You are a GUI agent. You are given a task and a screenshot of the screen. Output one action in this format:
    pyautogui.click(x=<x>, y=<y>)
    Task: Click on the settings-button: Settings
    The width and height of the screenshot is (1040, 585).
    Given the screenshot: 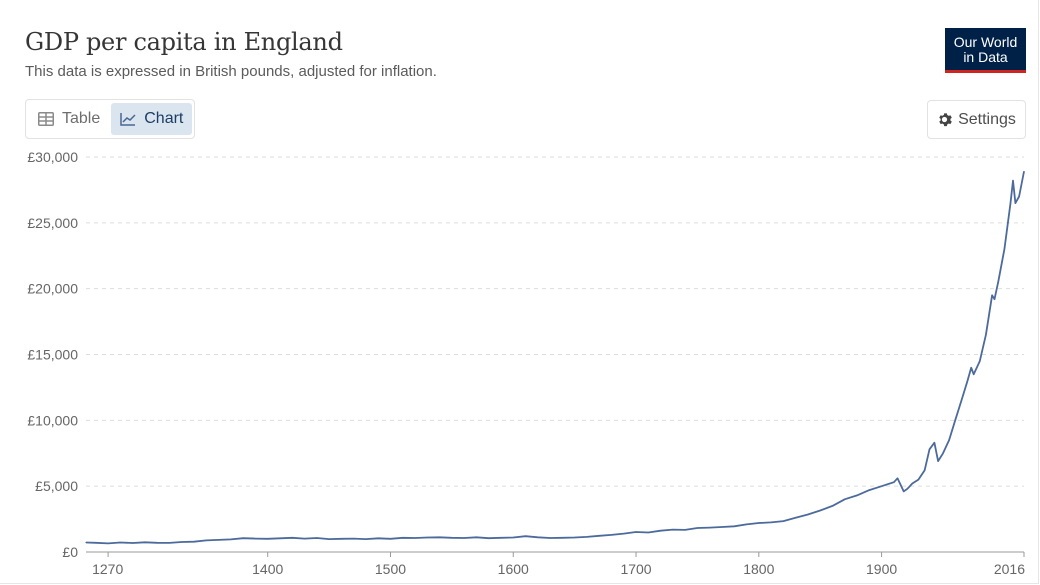 What is the action you would take?
    pyautogui.click(x=976, y=119)
    